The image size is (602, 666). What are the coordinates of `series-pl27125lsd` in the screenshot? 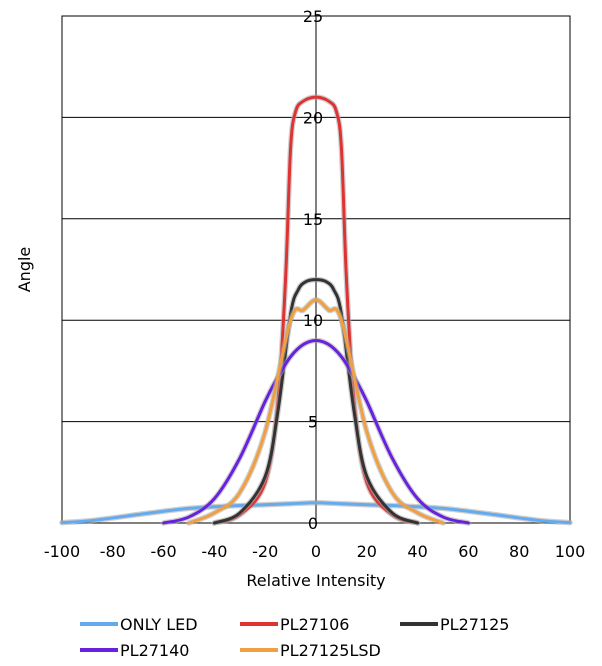 It's located at (316, 411).